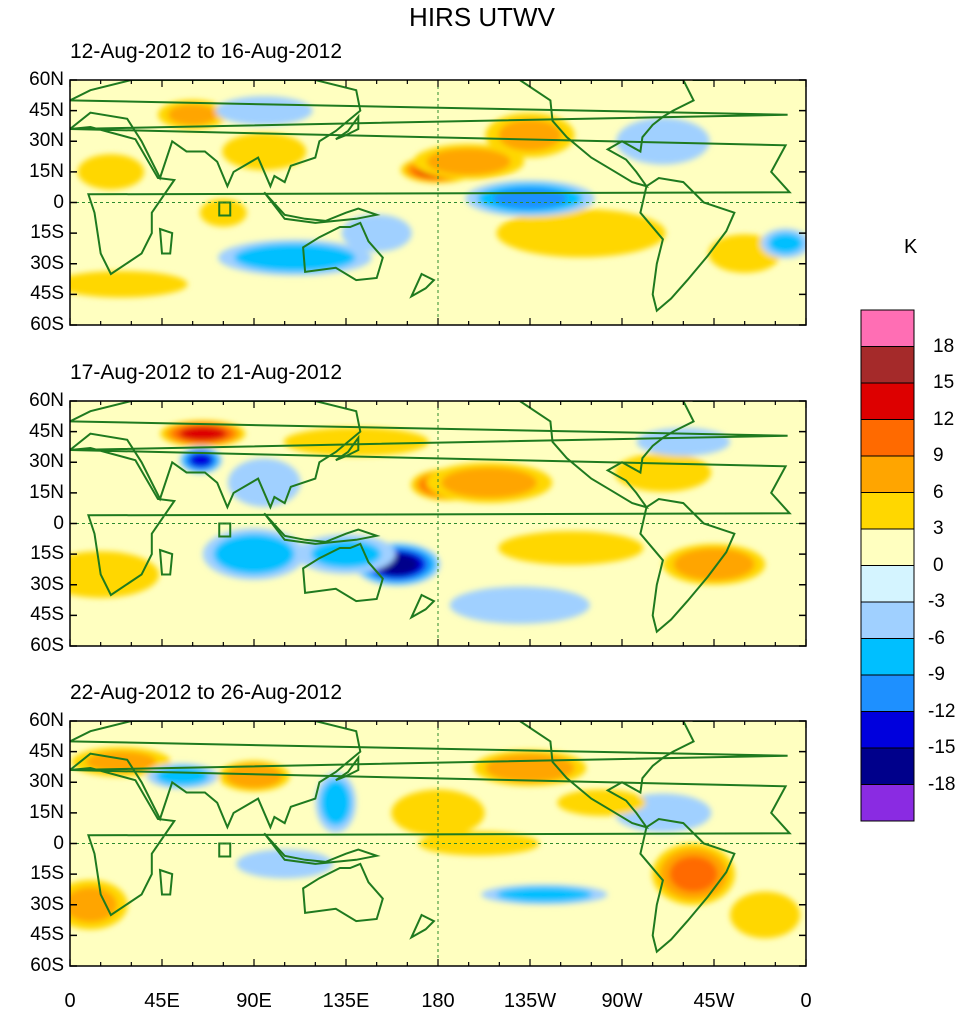  What do you see at coordinates (206, 692) in the screenshot?
I see `panel-3-title: 22-Aug-2012 to 26-Aug-2012` at bounding box center [206, 692].